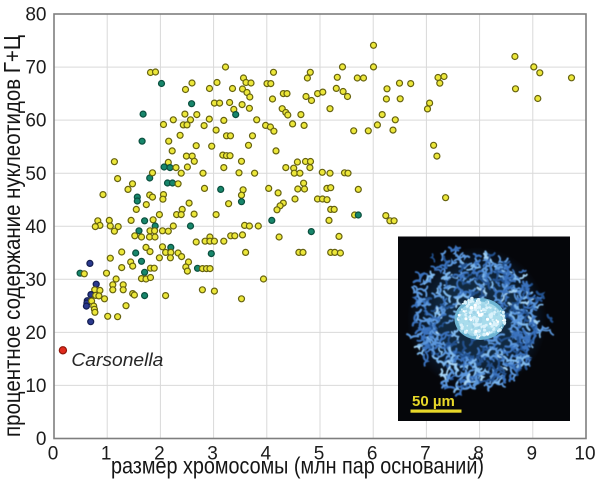 Image resolution: width=600 pixels, height=486 pixels. What do you see at coordinates (425, 454) in the screenshot?
I see `svg-text: 7` at bounding box center [425, 454].